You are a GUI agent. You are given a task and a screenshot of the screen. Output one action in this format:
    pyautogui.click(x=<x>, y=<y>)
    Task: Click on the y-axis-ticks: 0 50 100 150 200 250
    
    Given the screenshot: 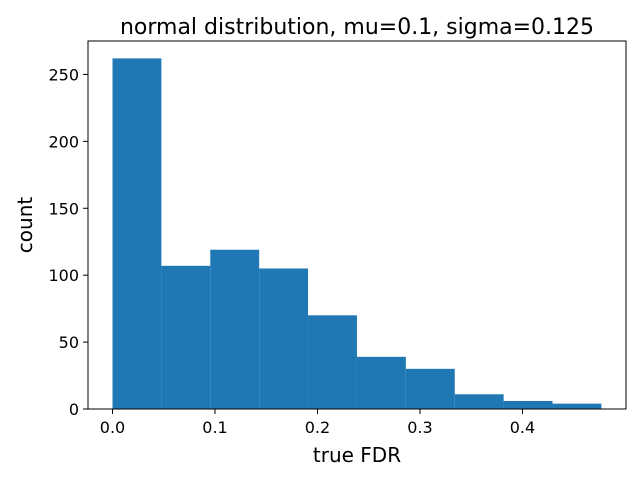 What is the action you would take?
    pyautogui.click(x=68, y=242)
    